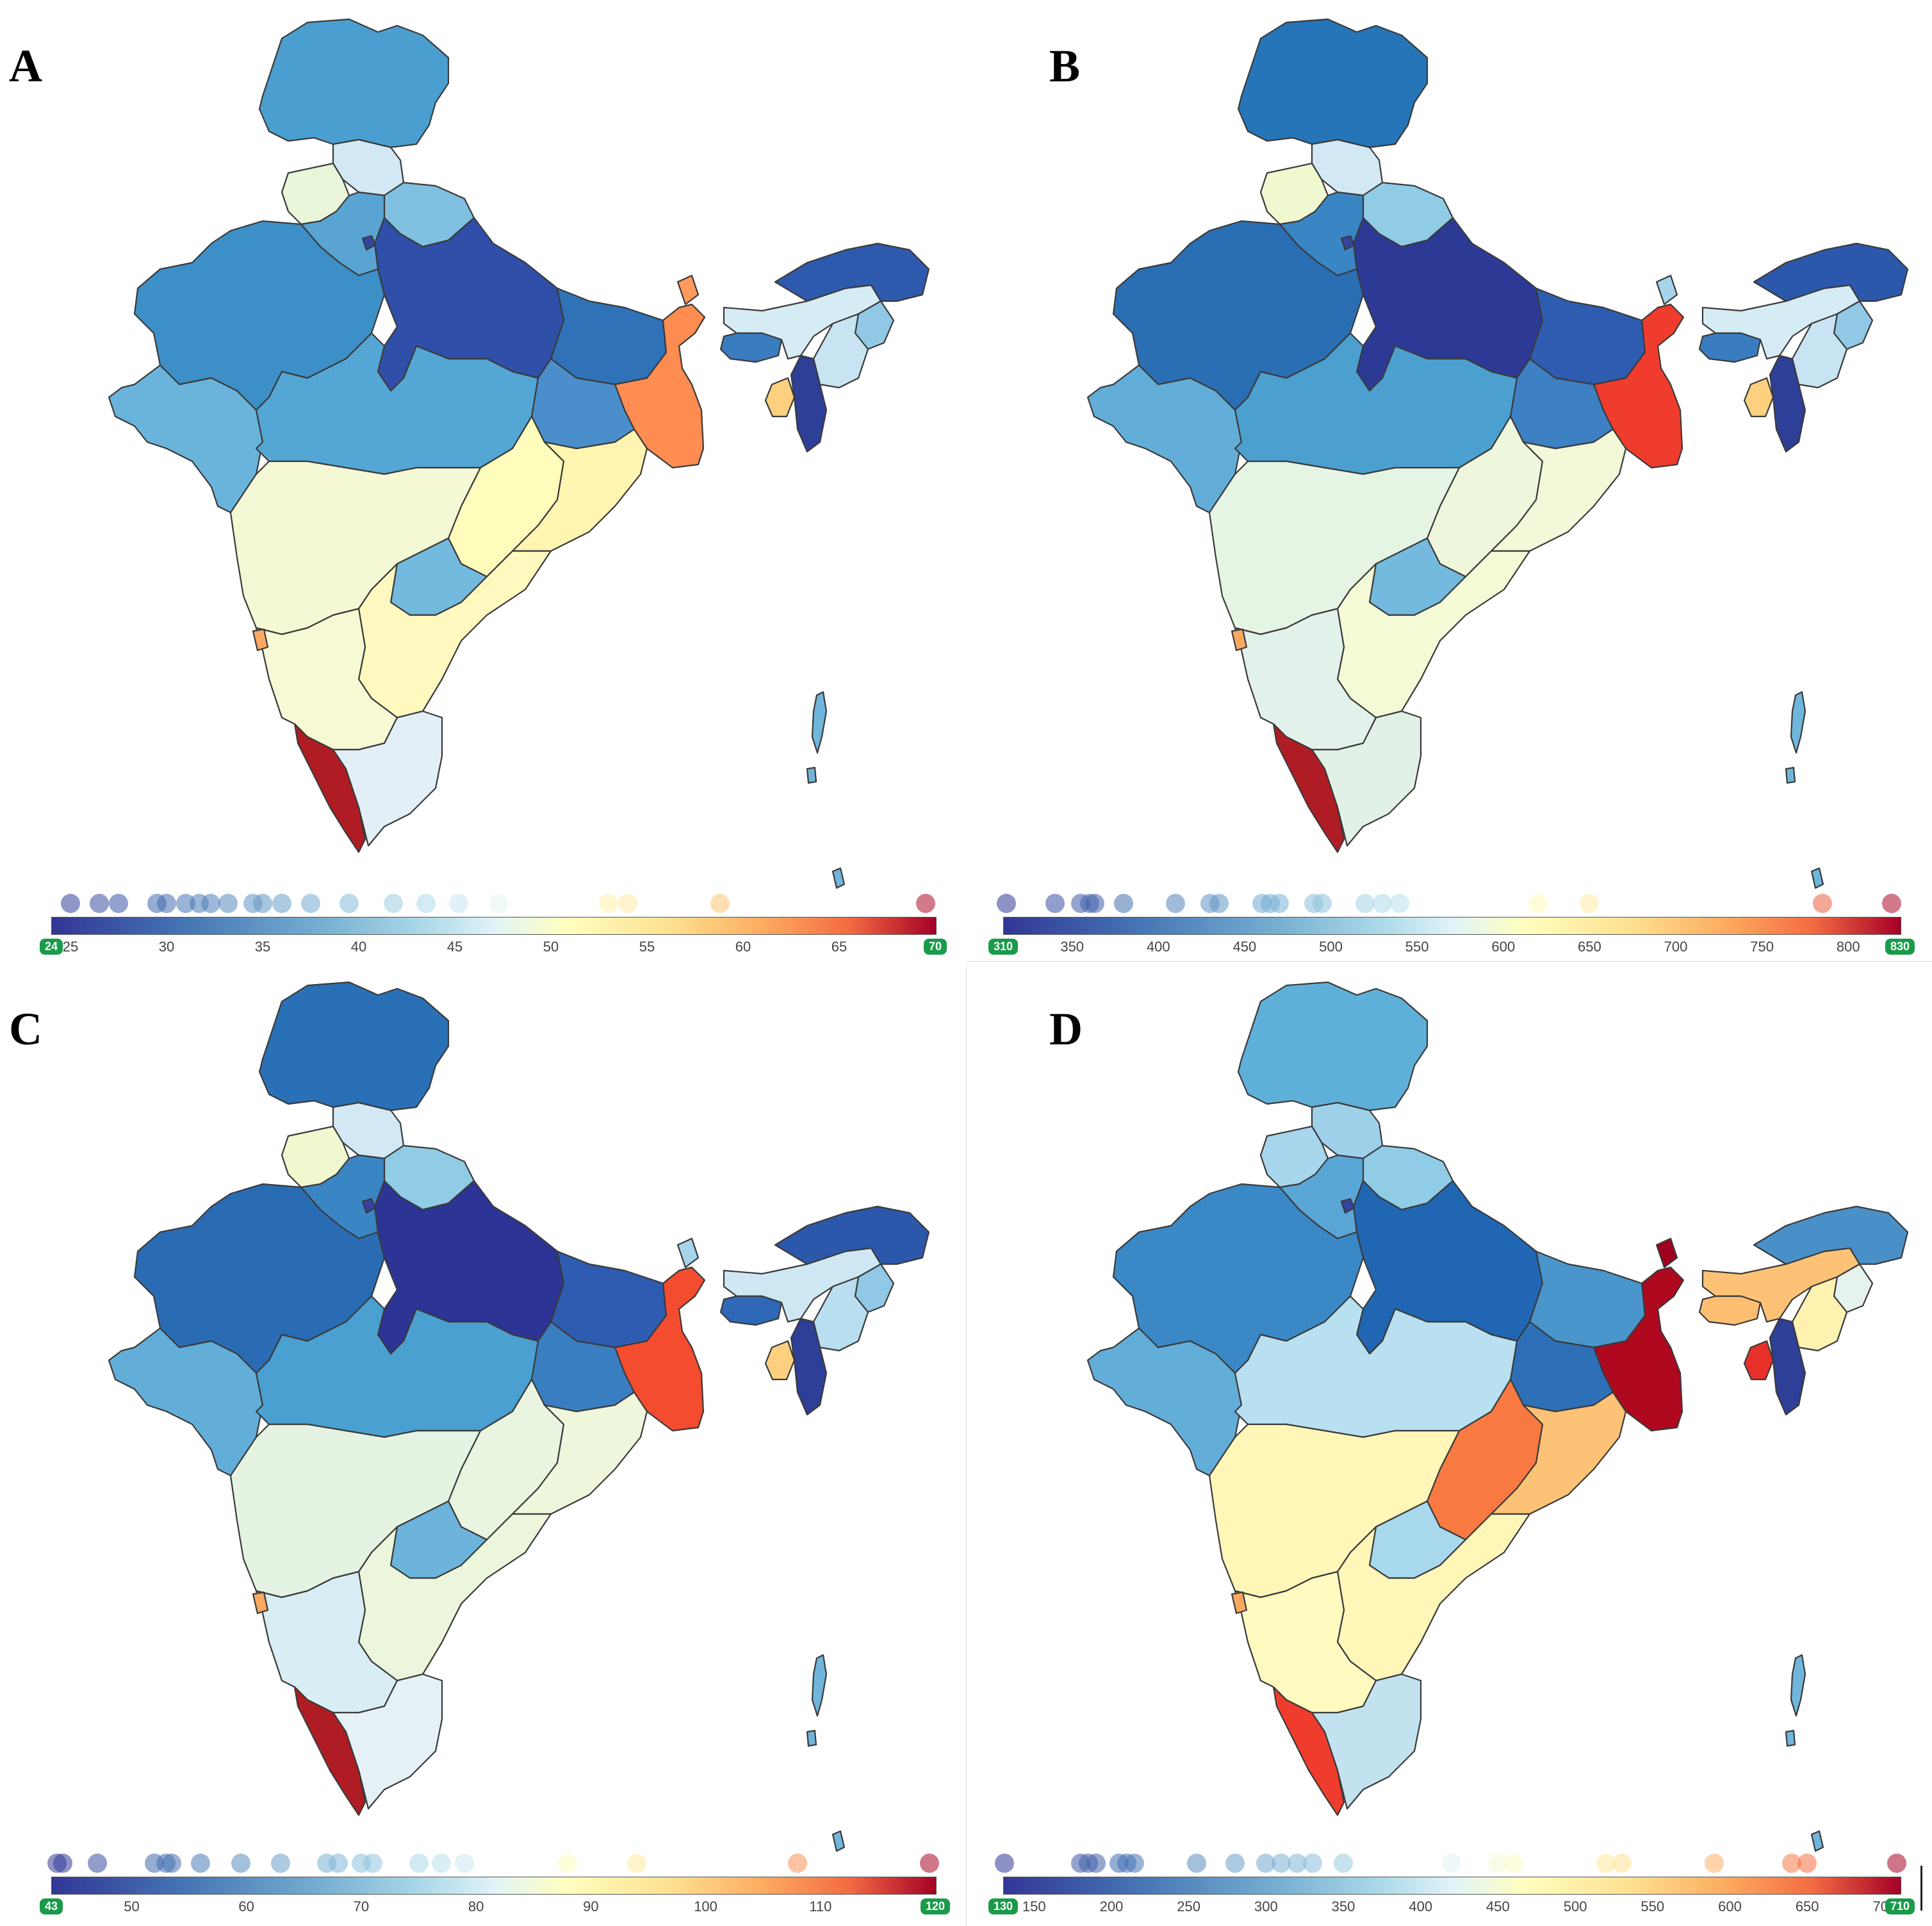 This screenshot has width=1932, height=1926. I want to click on colorbar-tick-label: 250, so click(1188, 1906).